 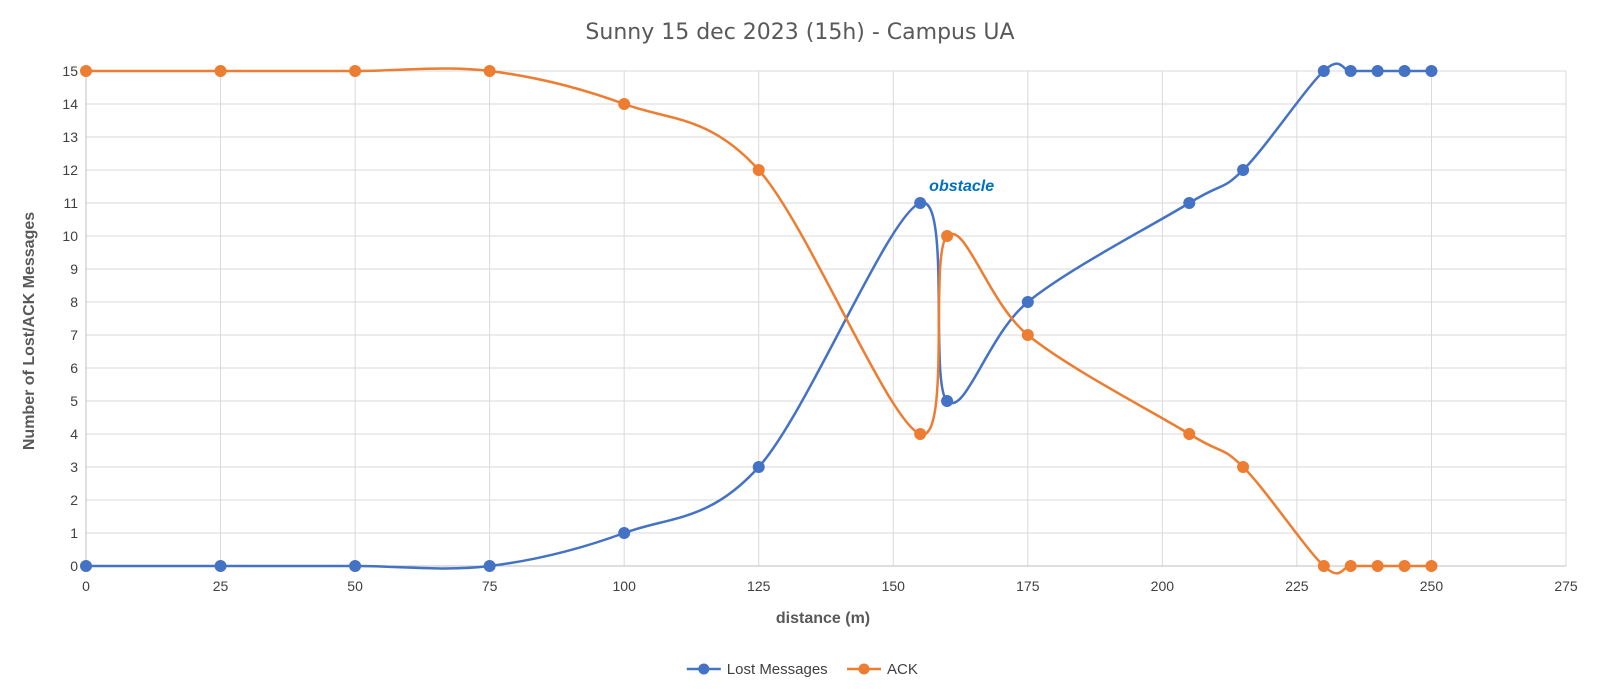 I want to click on x-tick-label: 275, so click(x=1566, y=586).